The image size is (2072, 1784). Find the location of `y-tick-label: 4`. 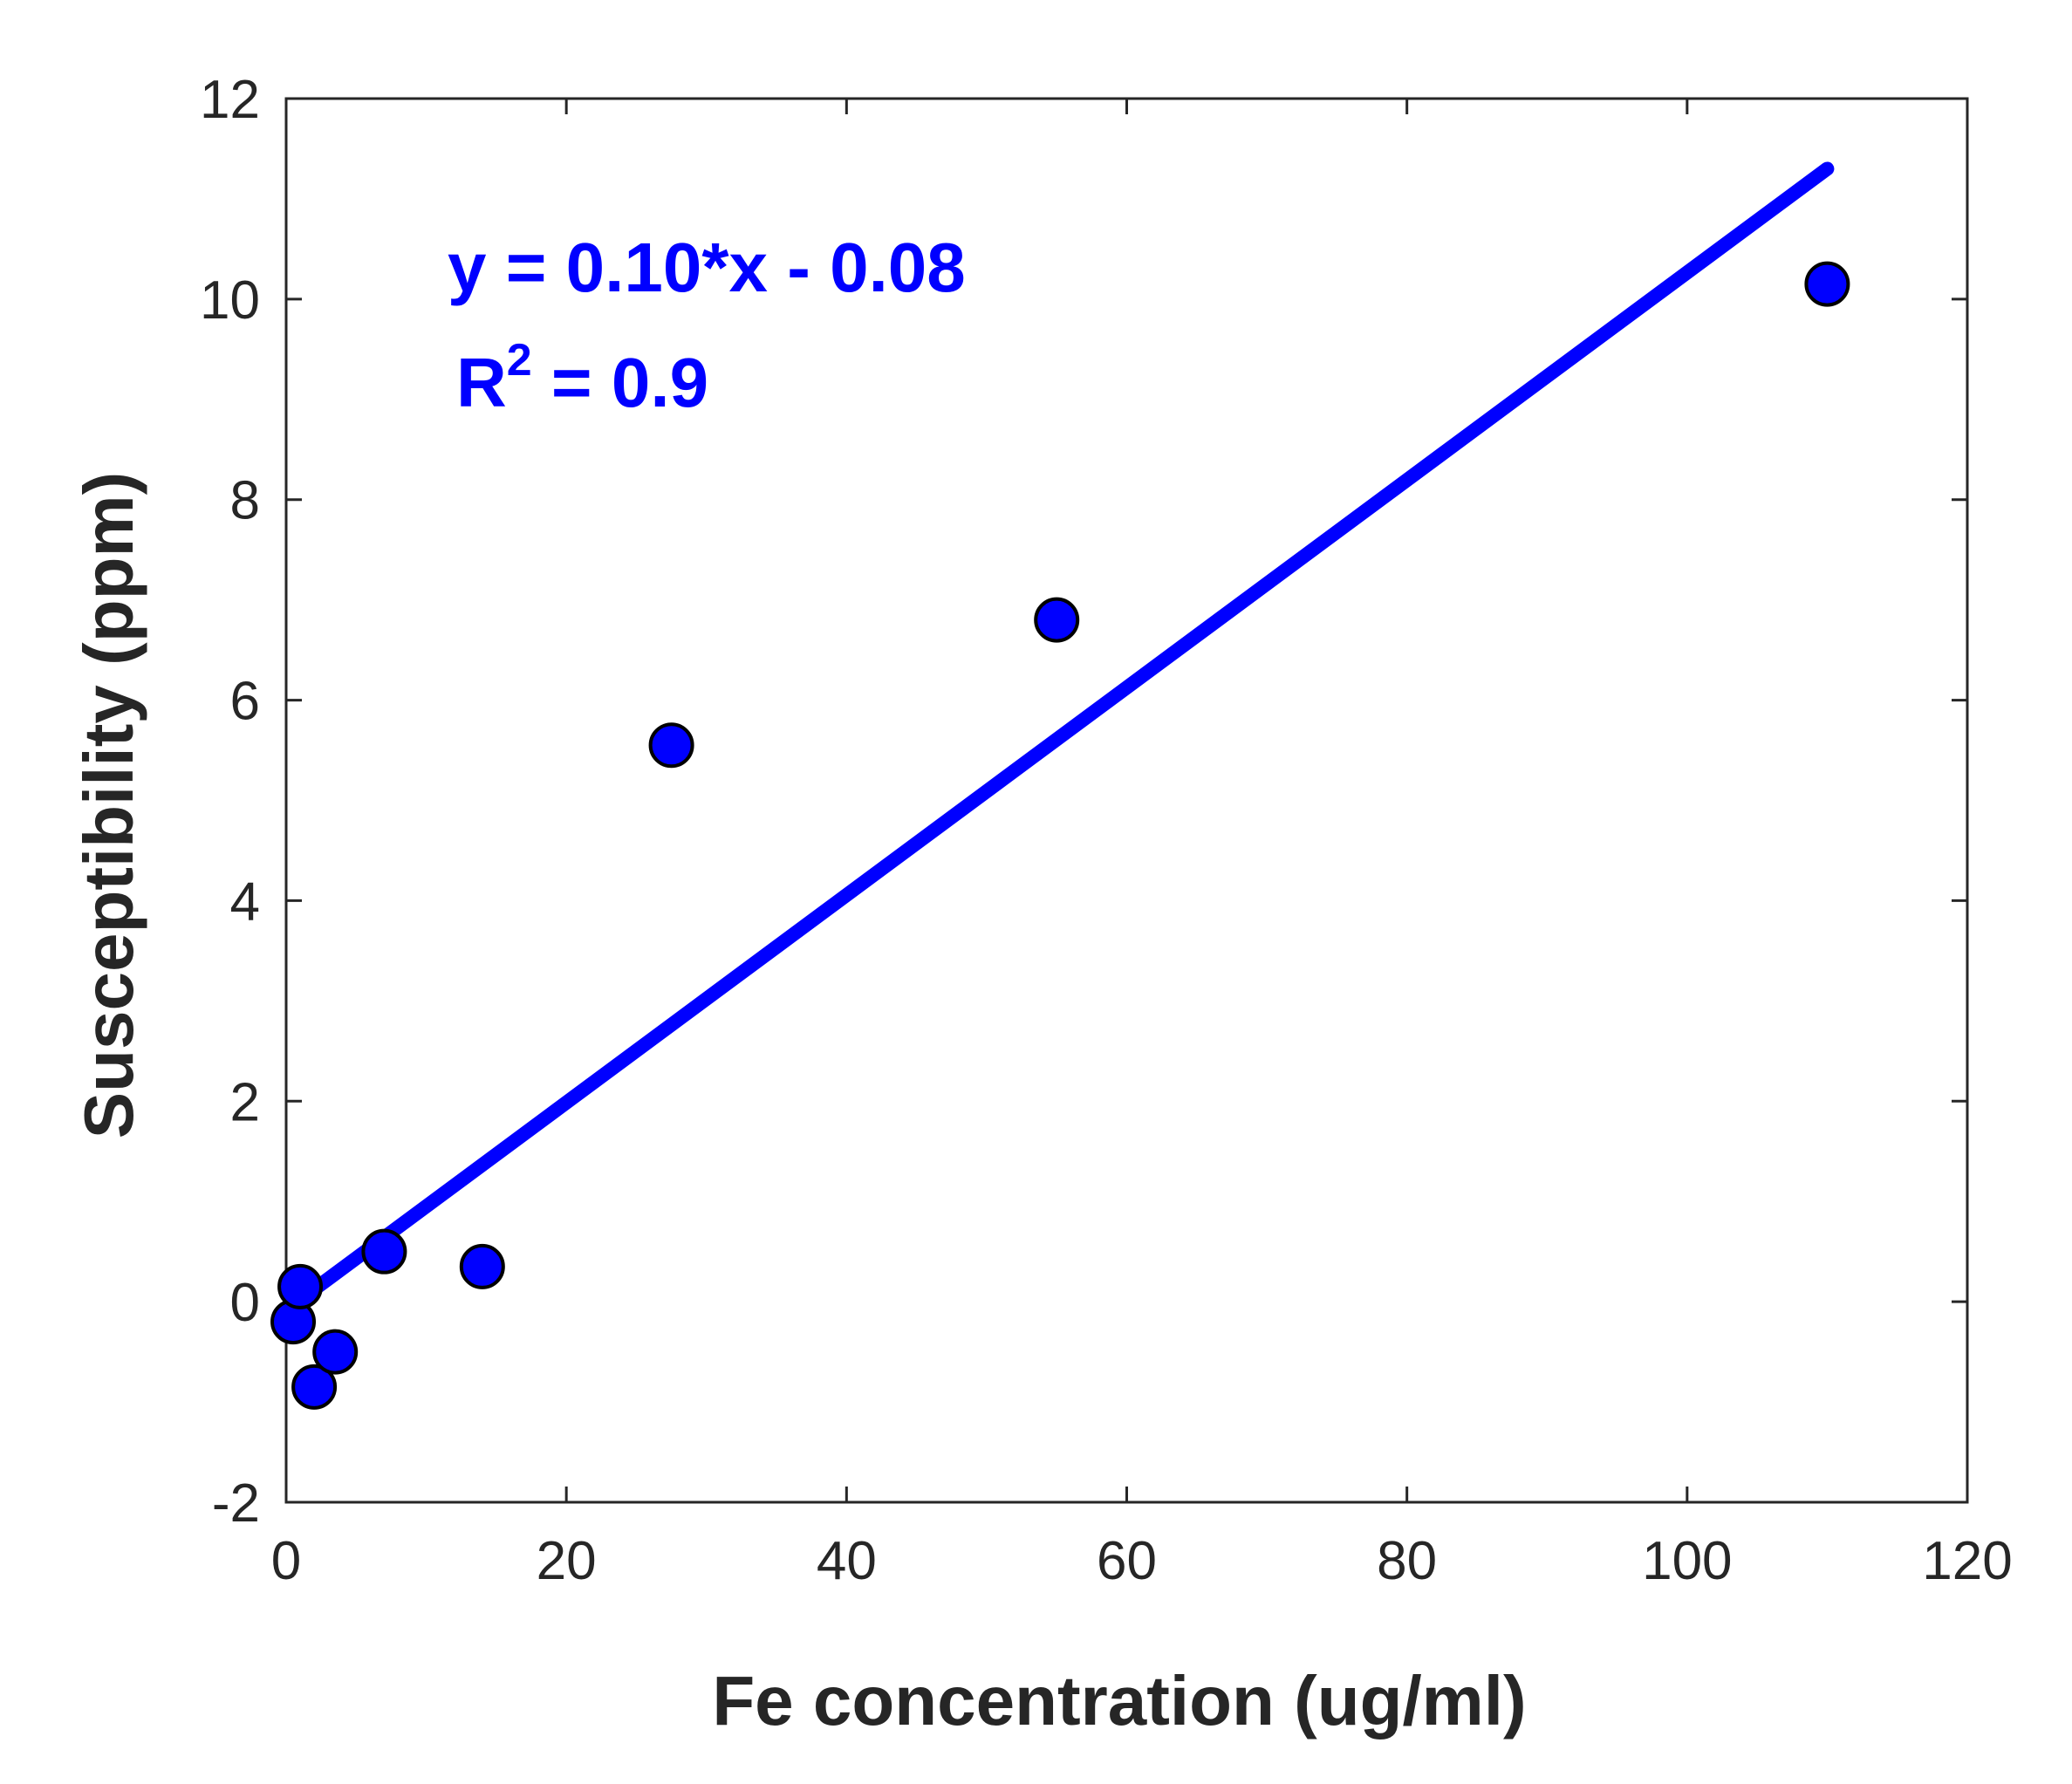

y-tick-label: 4 is located at coordinates (245, 901).